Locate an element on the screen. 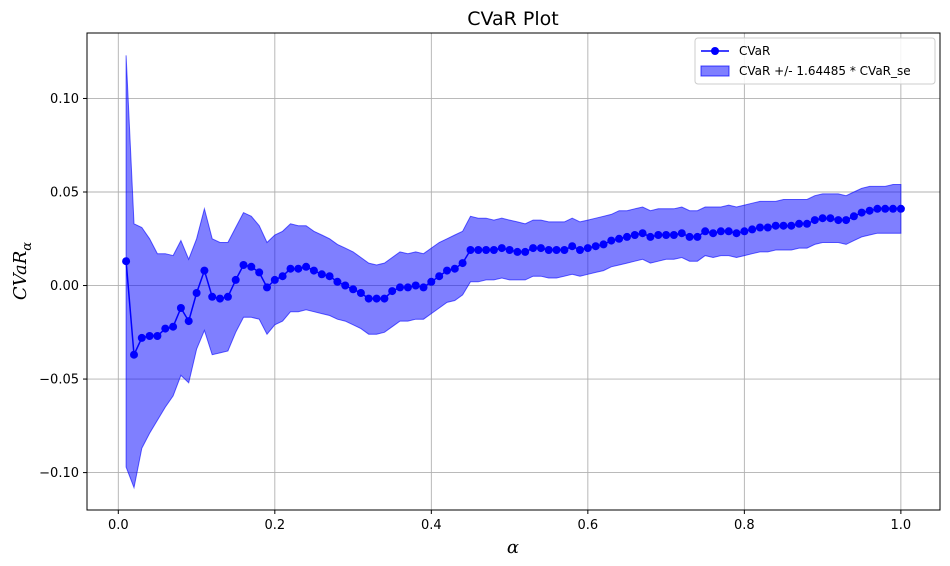 Image resolution: width=950 pixels, height=566 pixels. x-tick-label: 0.6 is located at coordinates (588, 525).